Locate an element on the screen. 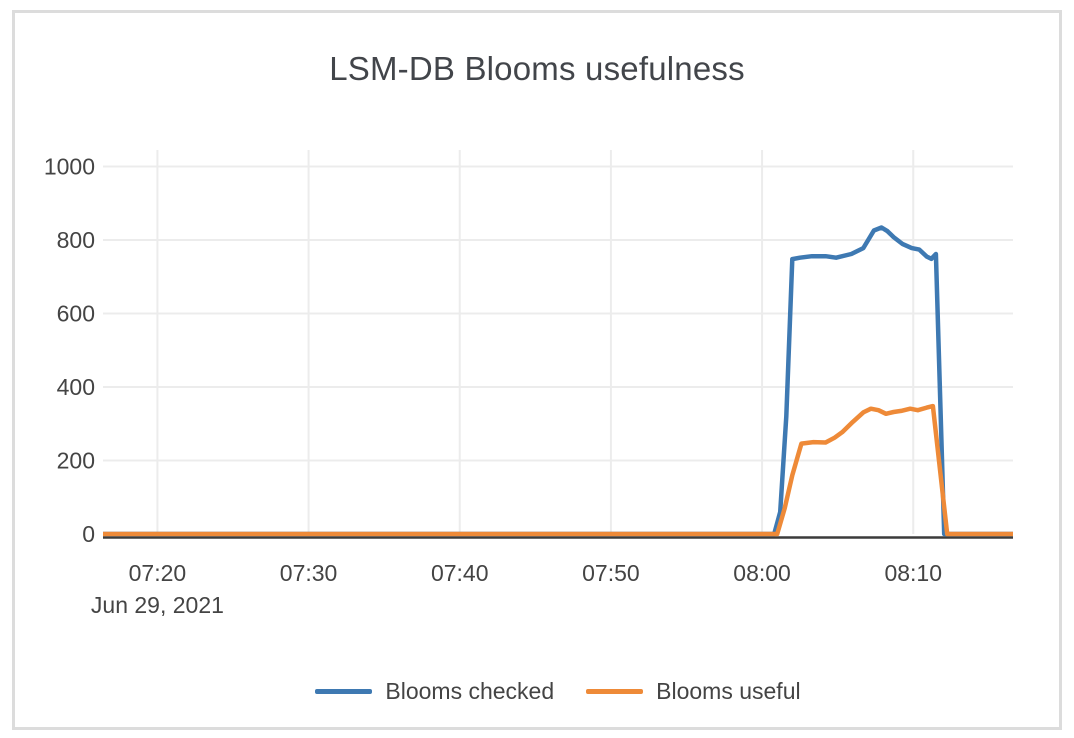 This screenshot has height=738, width=1074. x-tick-label: 07:40 is located at coordinates (460, 573).